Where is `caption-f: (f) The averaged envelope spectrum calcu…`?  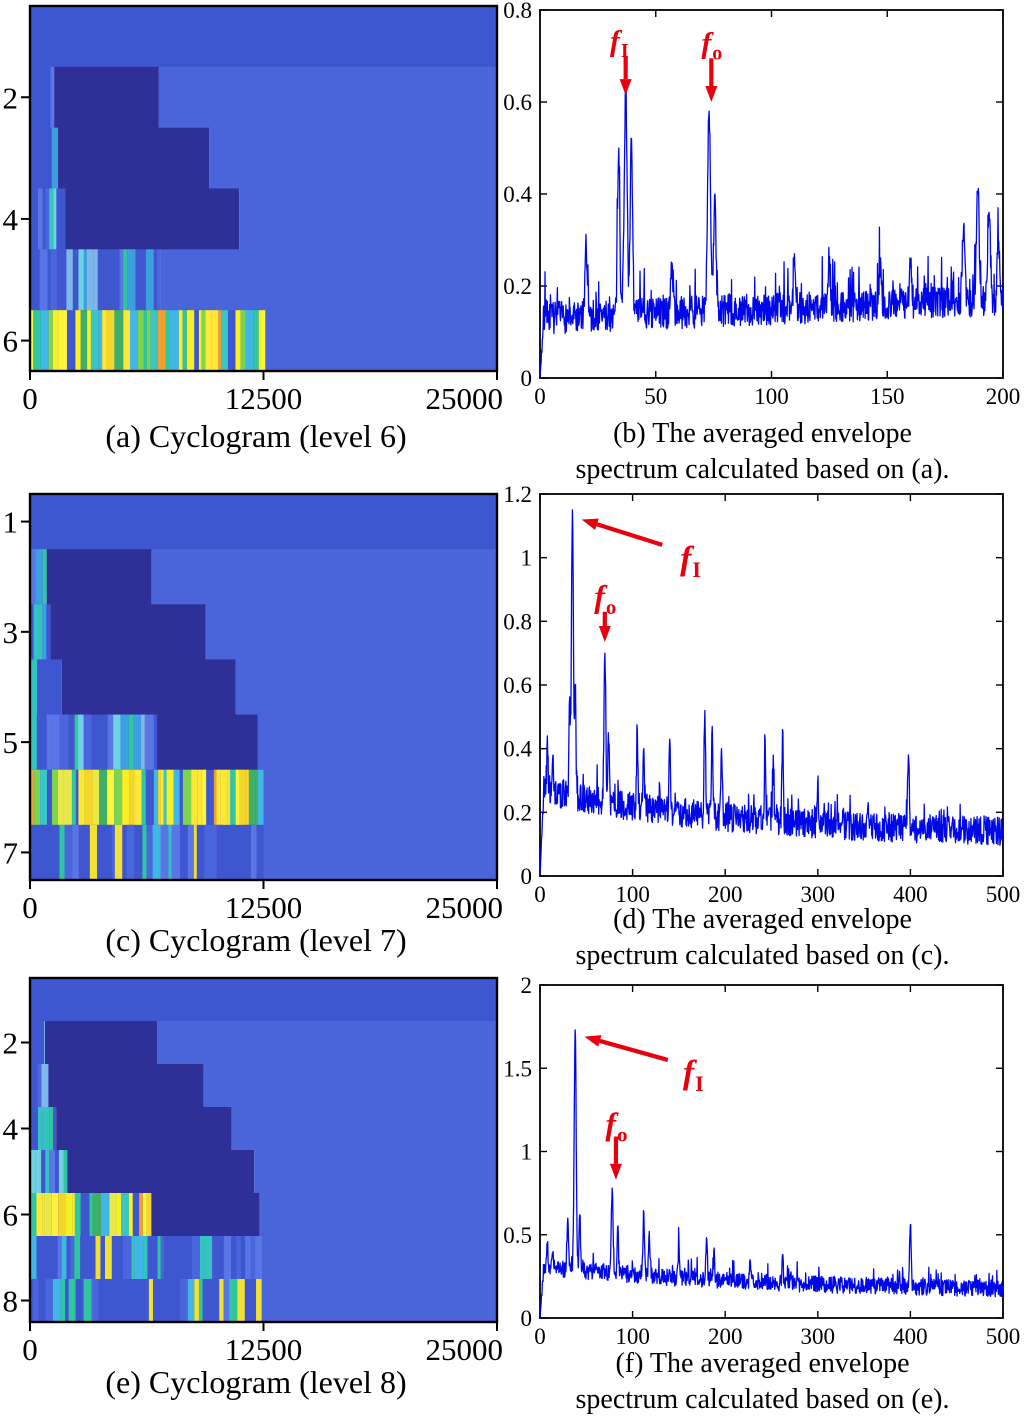
caption-f: (f) The averaged envelope spectrum calcu… is located at coordinates (762, 1382).